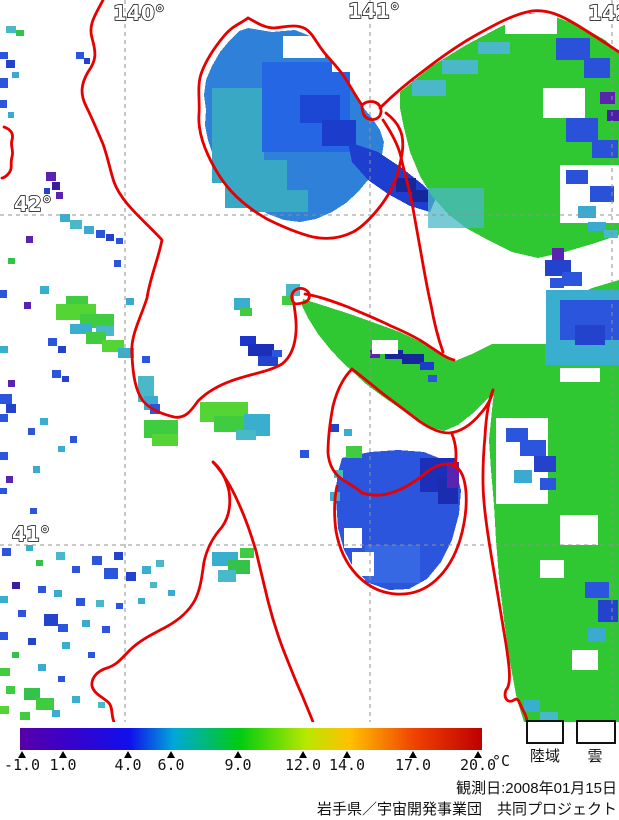 The image size is (619, 820). Describe the element at coordinates (22, 765) in the screenshot. I see `tick-label: -1.0` at that location.